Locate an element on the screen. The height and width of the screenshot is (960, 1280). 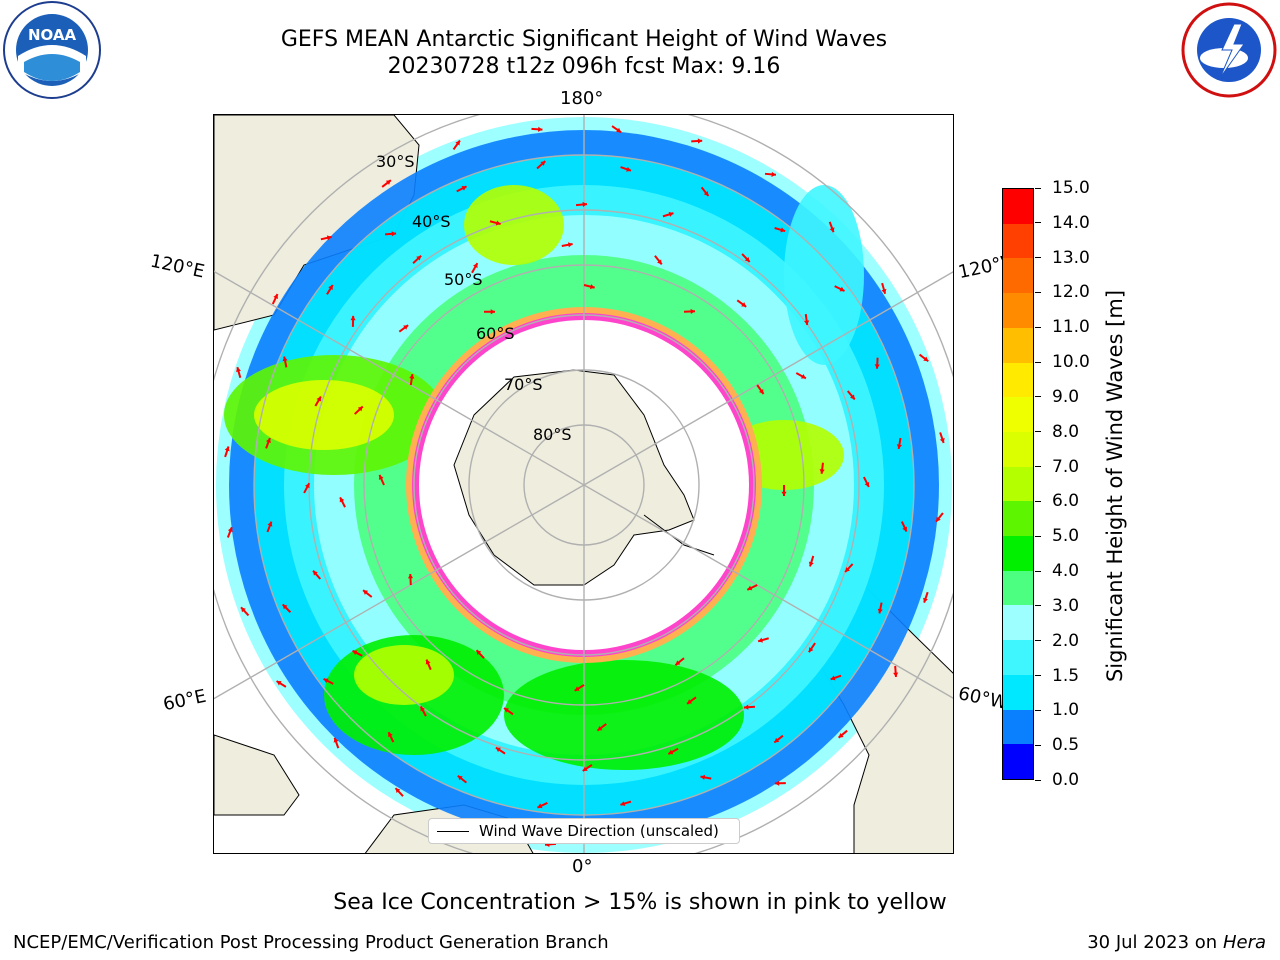
map-subtitle: 20230728 t12z 096h fcst Max: 9.16 is located at coordinates (584, 66).